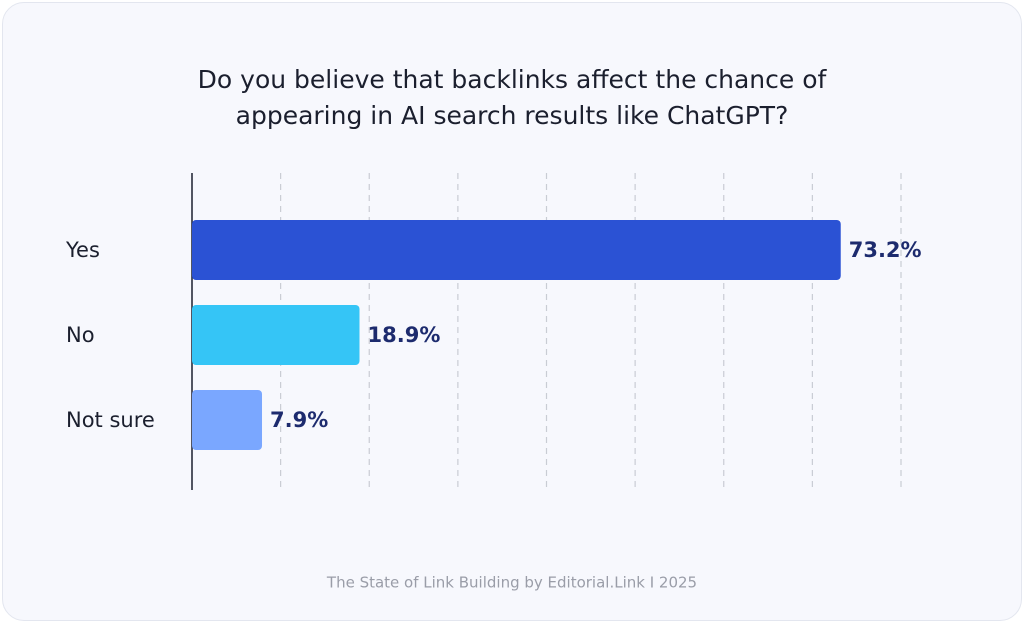 The width and height of the screenshot is (1024, 623). I want to click on value-label: 7.9%, so click(299, 420).